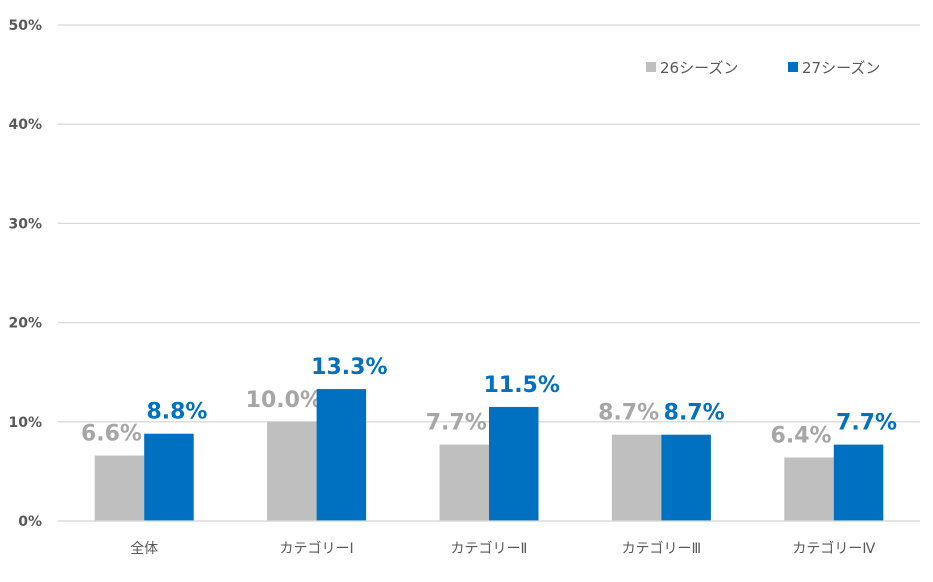 The height and width of the screenshot is (582, 933). Describe the element at coordinates (833, 548) in the screenshot. I see `x-tick-label: カテゴリーⅣ` at that location.